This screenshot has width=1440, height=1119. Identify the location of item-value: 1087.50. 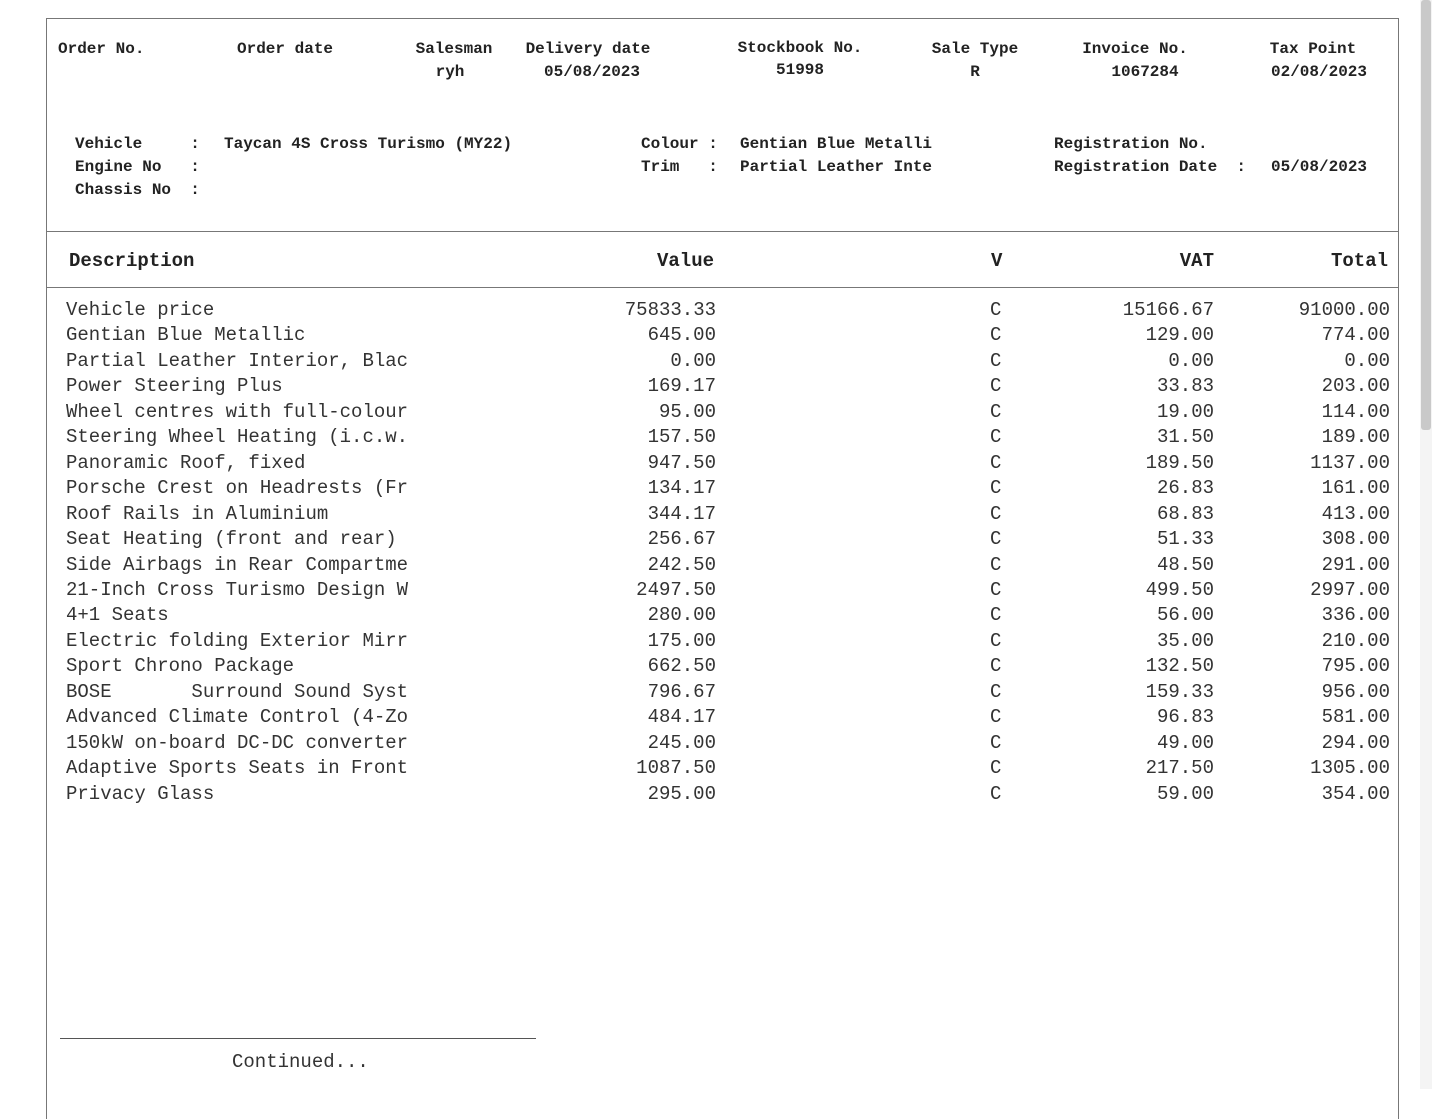
(676, 768).